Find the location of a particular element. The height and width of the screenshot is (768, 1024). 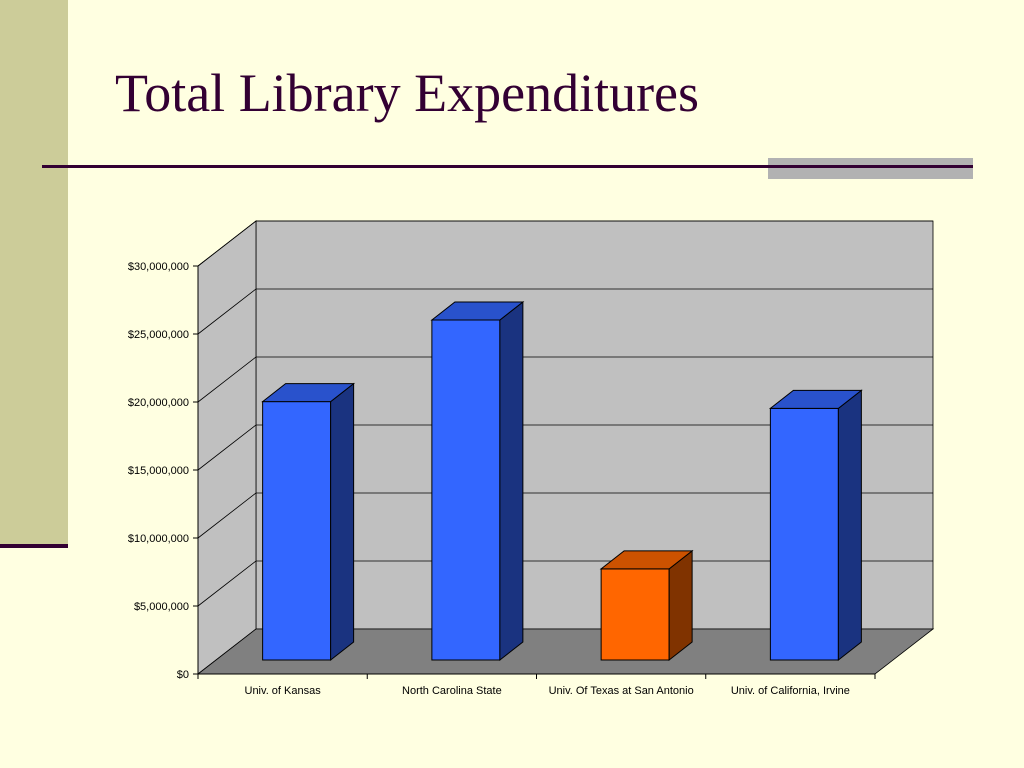

y-tick-label: $0 is located at coordinates (183, 675).